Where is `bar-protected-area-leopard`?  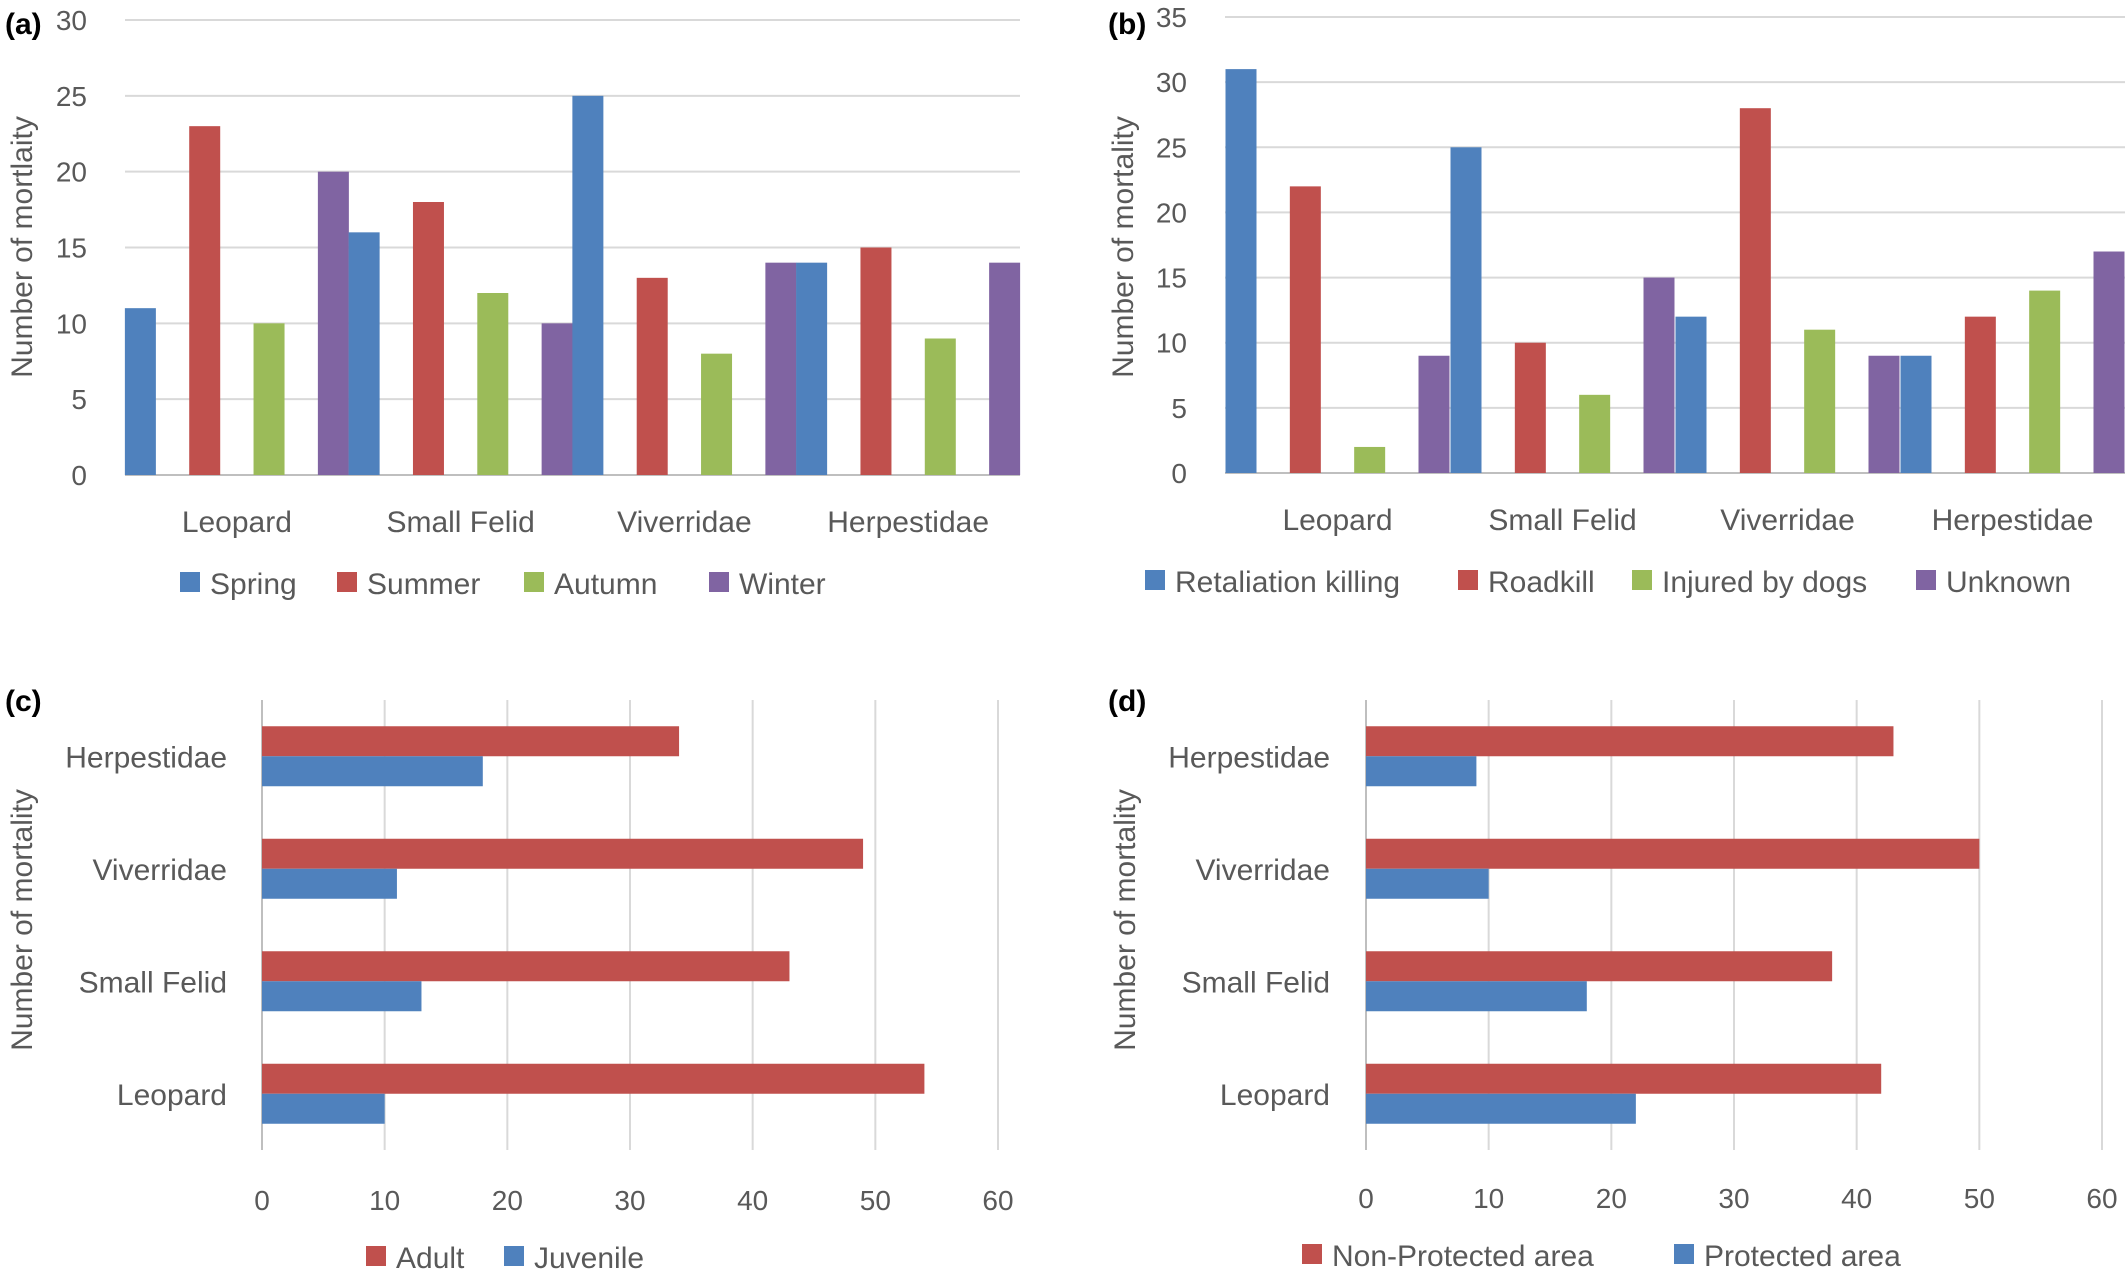 bar-protected-area-leopard is located at coordinates (1501, 1108).